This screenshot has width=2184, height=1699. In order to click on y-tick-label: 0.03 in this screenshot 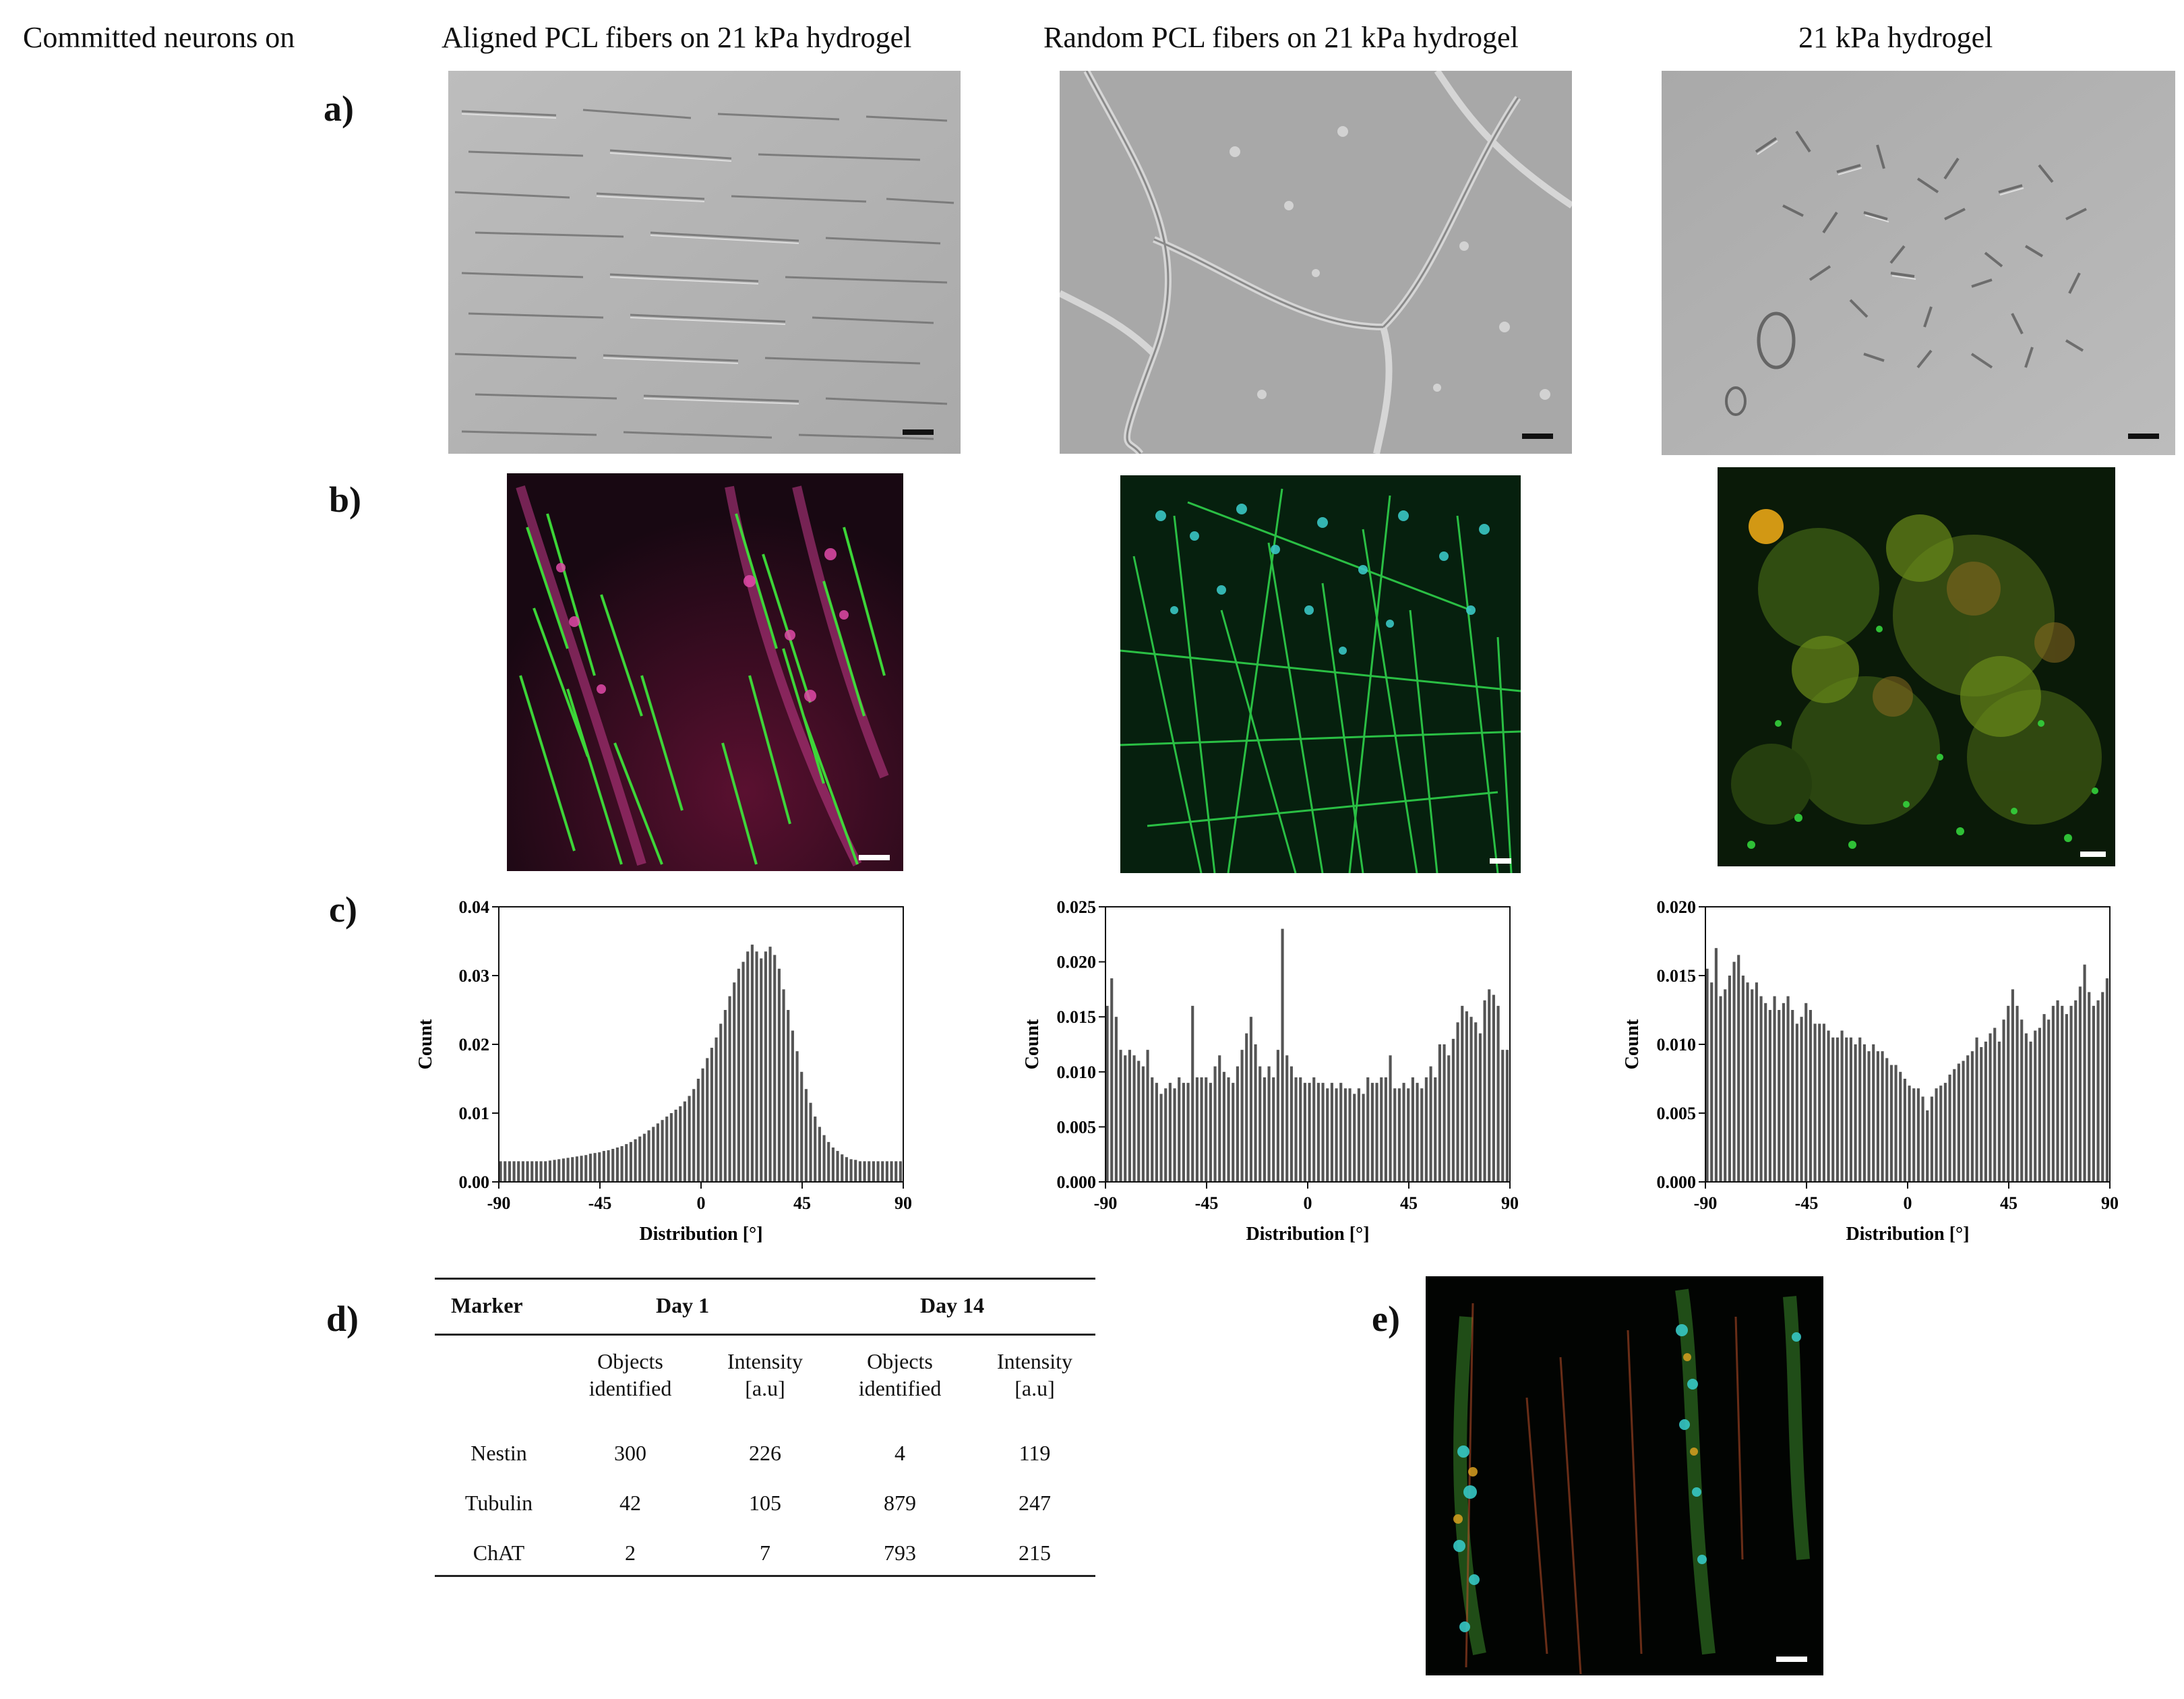, I will do `click(474, 976)`.